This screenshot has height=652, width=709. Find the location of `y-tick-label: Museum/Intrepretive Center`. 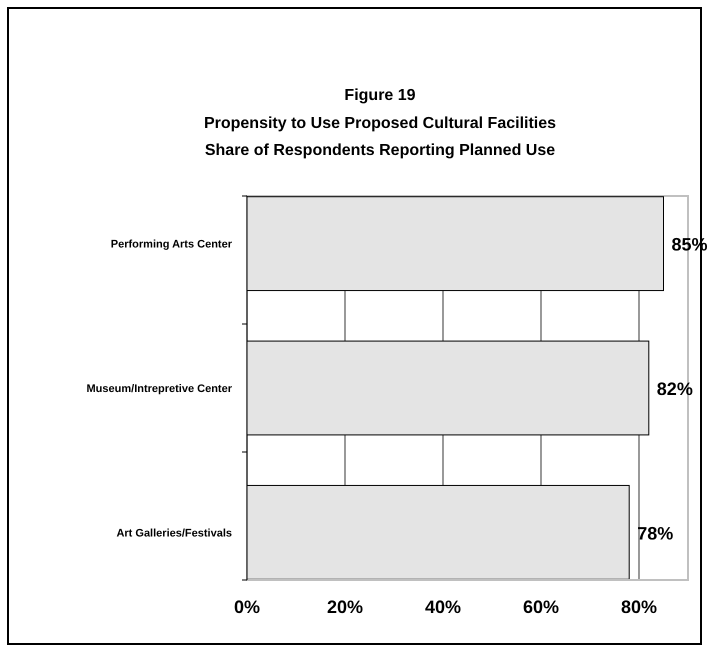

y-tick-label: Museum/Intrepretive Center is located at coordinates (159, 389).